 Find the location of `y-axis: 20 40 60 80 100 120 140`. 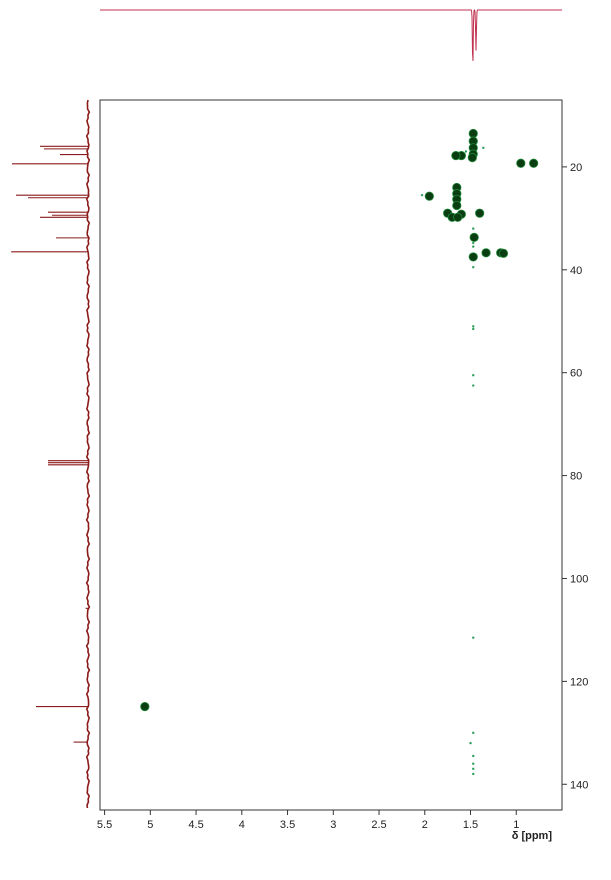

y-axis: 20 40 60 80 100 120 140 is located at coordinates (575, 476).